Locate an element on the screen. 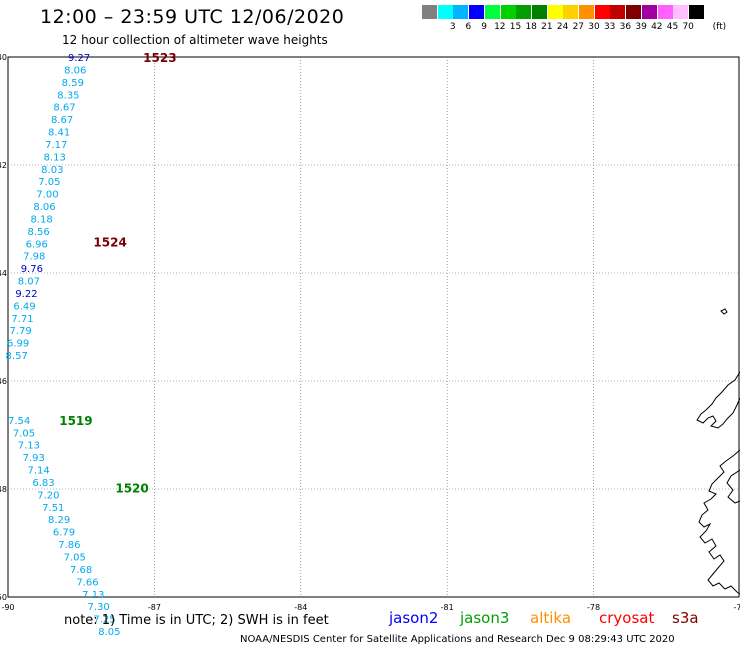 The width and height of the screenshot is (740, 650). wave-height-value: 6.49 is located at coordinates (24, 306).